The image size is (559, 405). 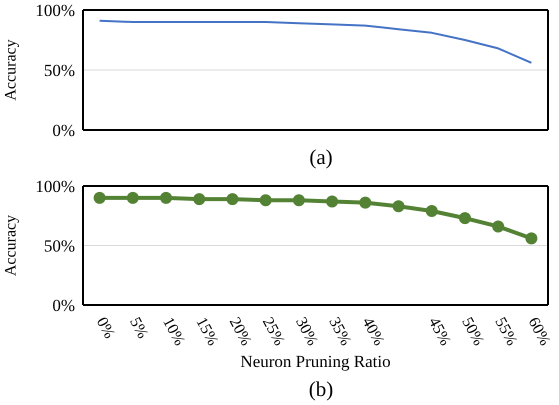 I want to click on x-tick-label: 25%, so click(x=273, y=331).